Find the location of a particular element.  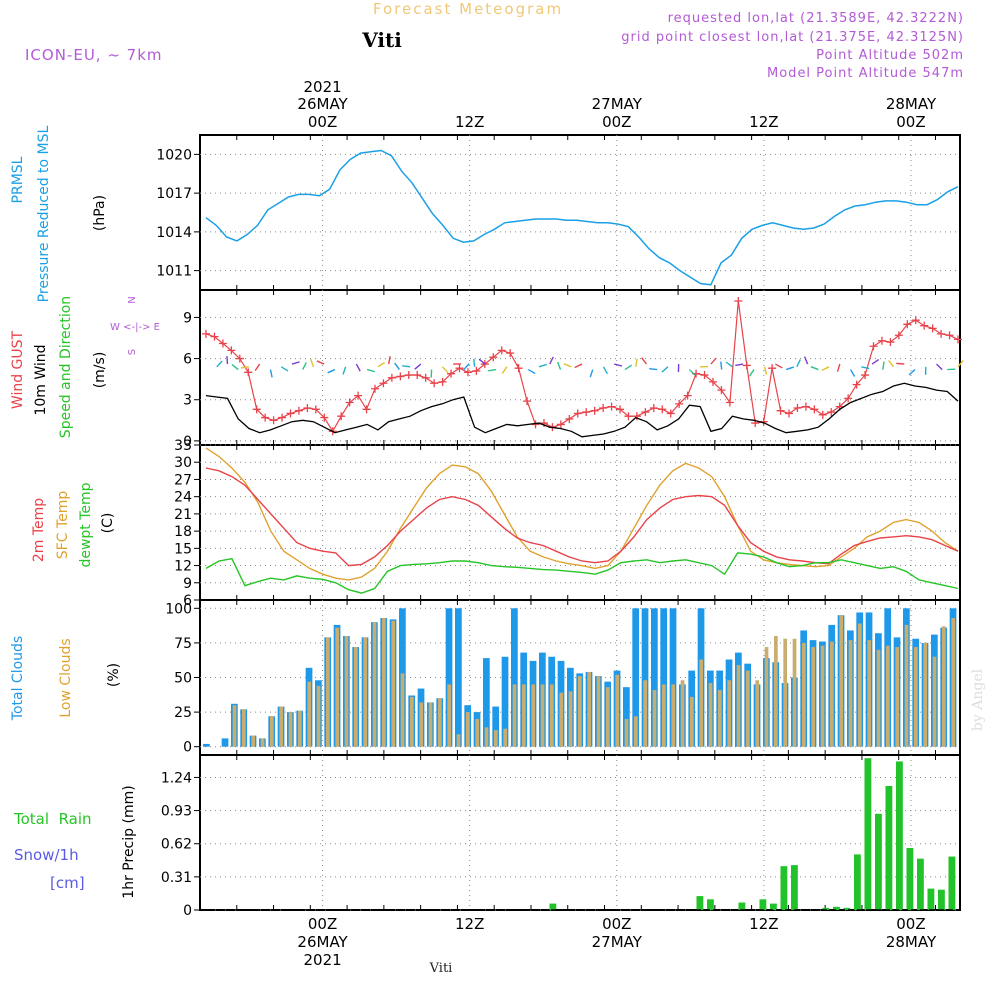

gust-line is located at coordinates (582, 366).